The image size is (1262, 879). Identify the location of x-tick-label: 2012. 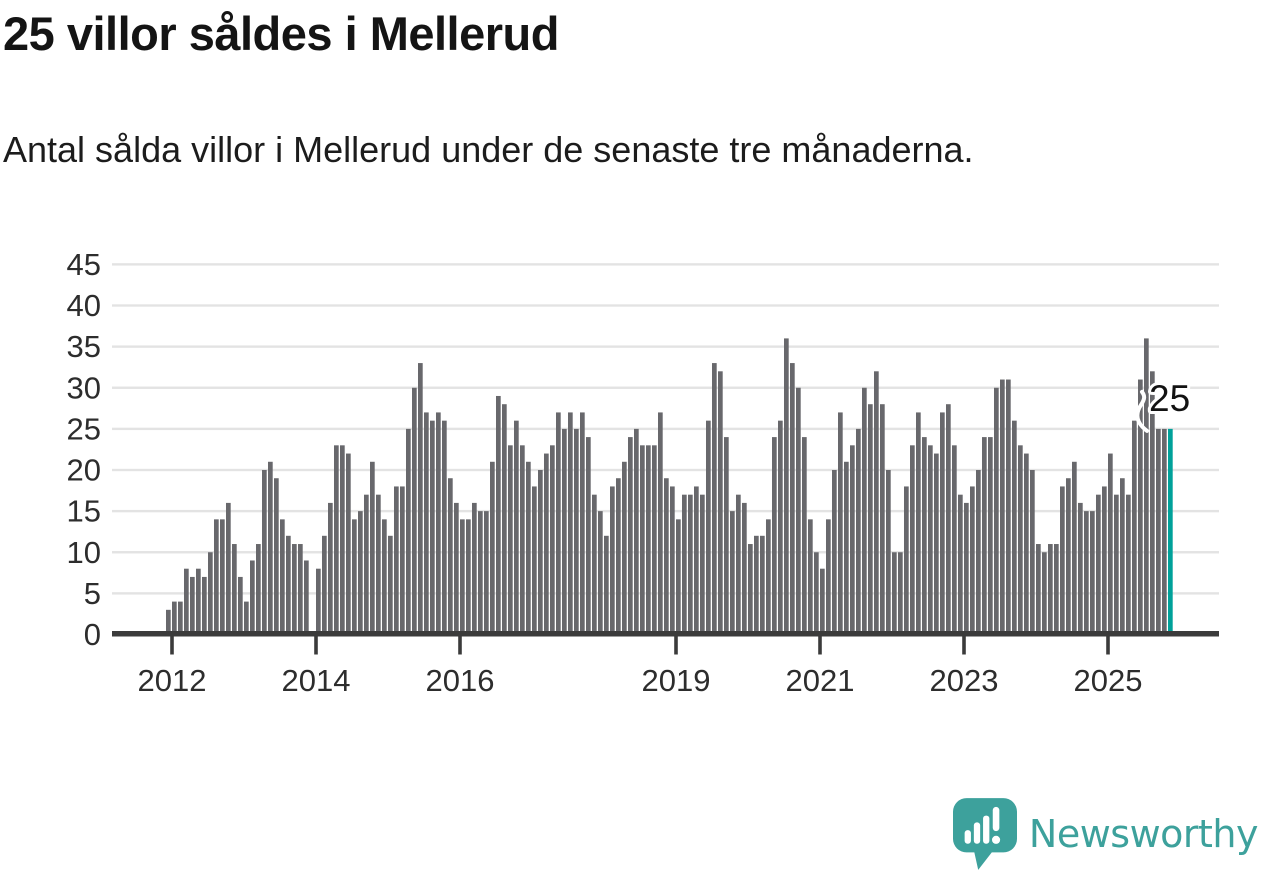
(172, 680).